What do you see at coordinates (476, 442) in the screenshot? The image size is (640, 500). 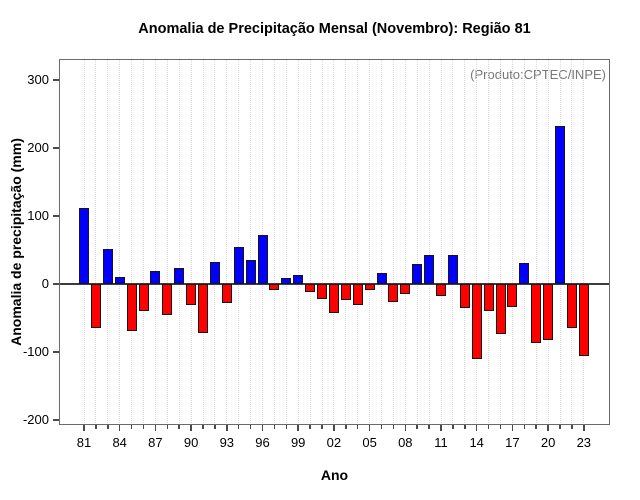 I see `x-tick-label: 14` at bounding box center [476, 442].